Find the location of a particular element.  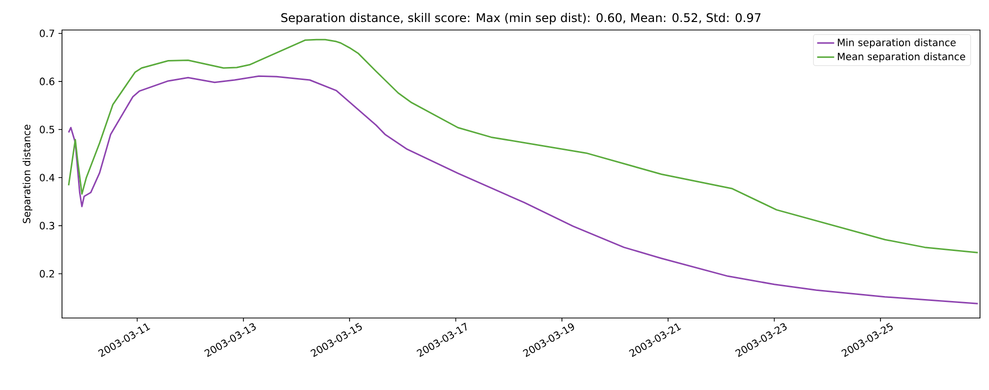

y-tick-label: 0.5 is located at coordinates (47, 130).